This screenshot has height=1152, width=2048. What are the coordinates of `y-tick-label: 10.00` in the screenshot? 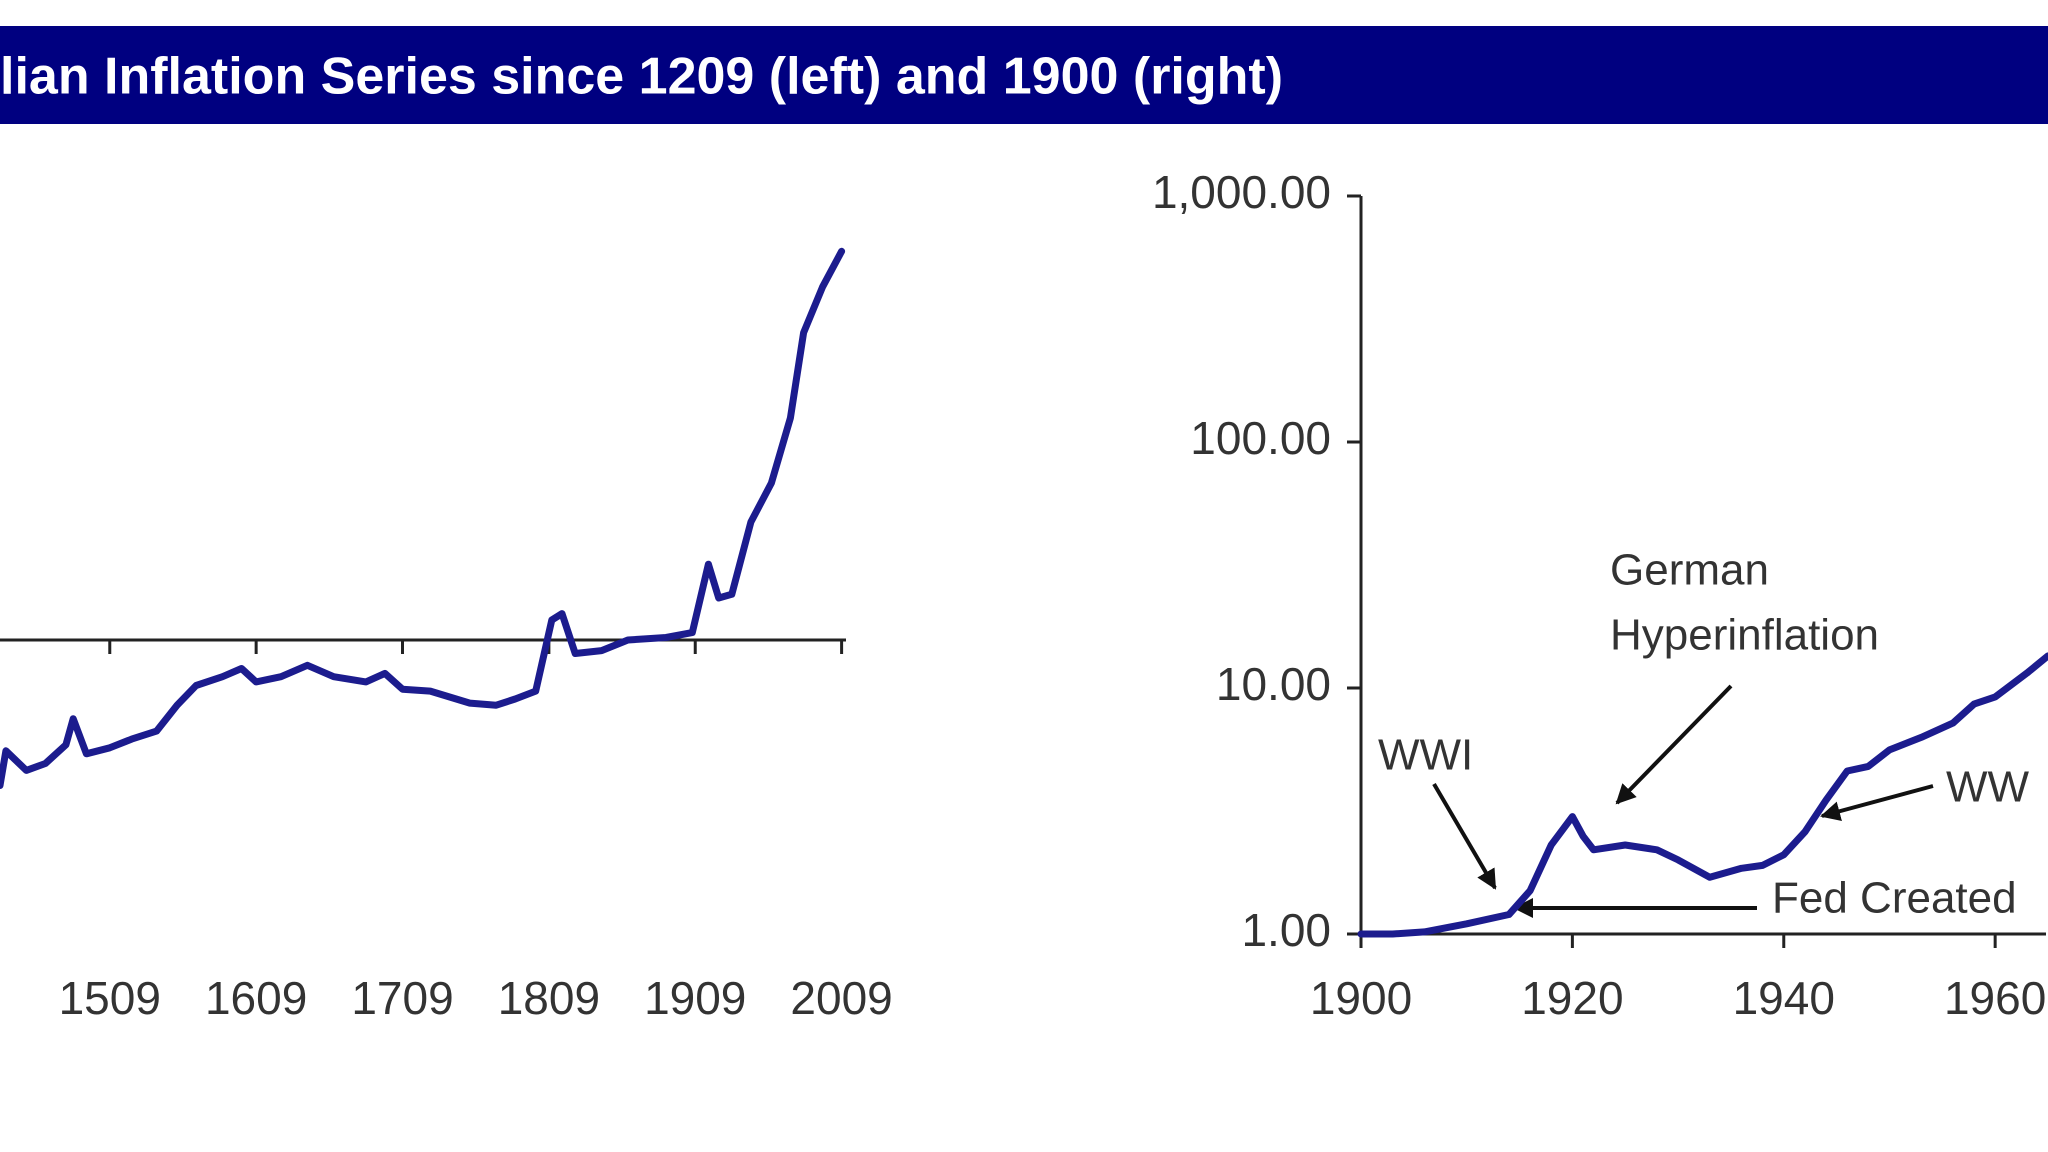 It's located at (1273, 684).